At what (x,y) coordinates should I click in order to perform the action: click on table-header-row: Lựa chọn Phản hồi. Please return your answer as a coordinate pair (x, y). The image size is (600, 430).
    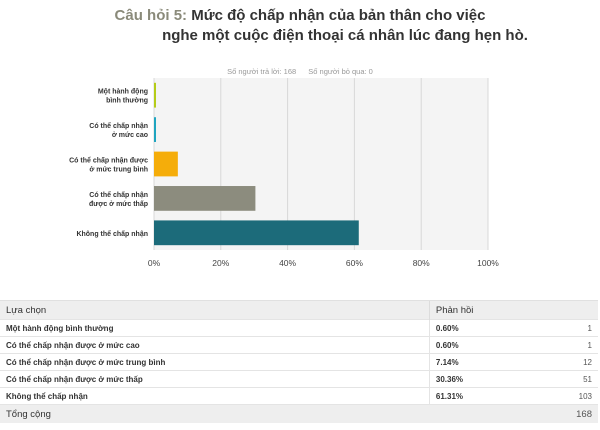
    Looking at the image, I should click on (299, 310).